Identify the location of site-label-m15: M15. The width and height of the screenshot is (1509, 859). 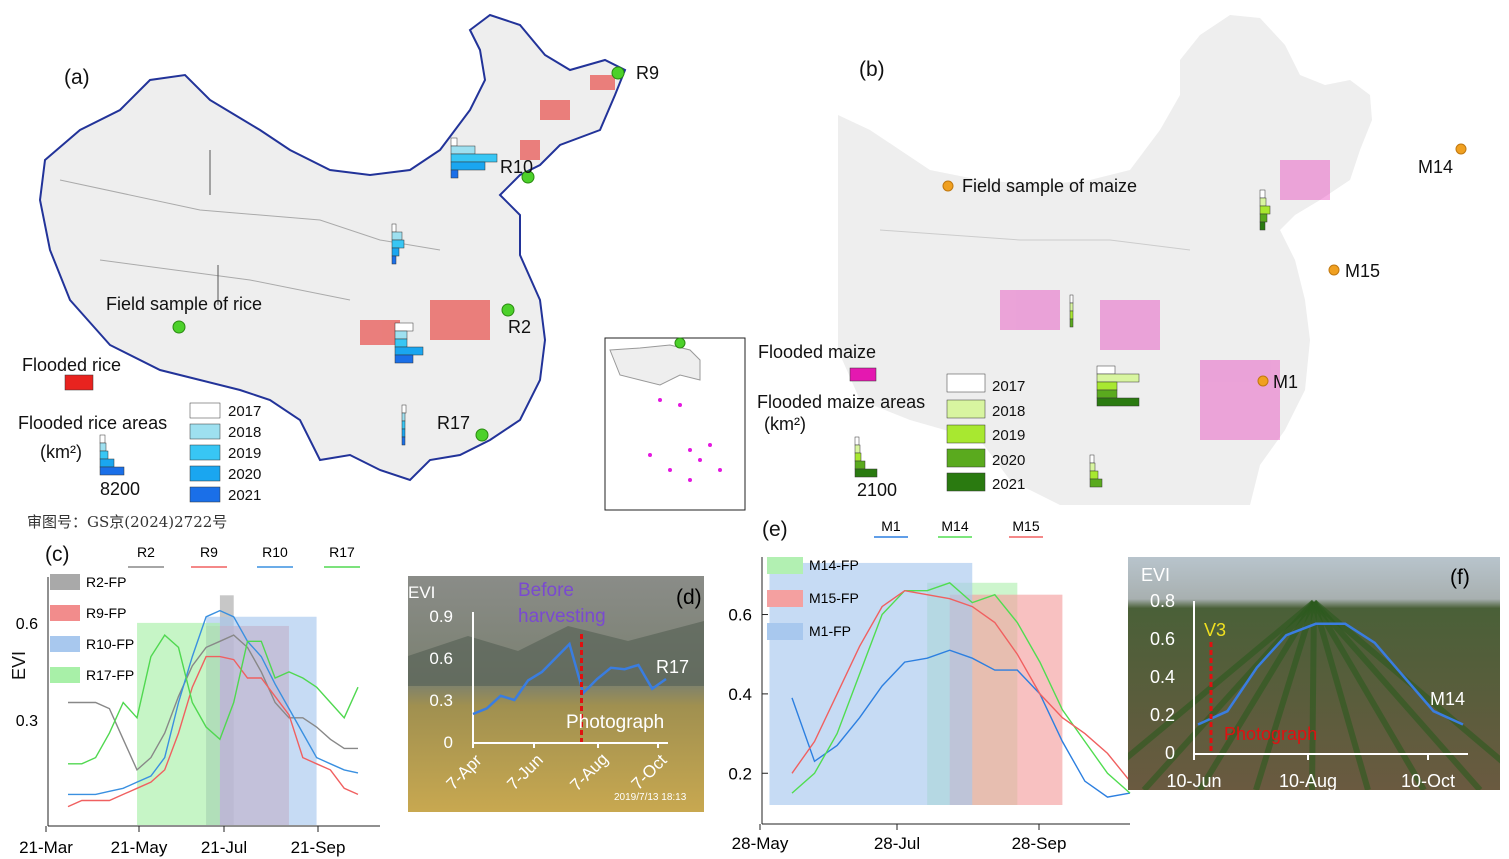
(1363, 271).